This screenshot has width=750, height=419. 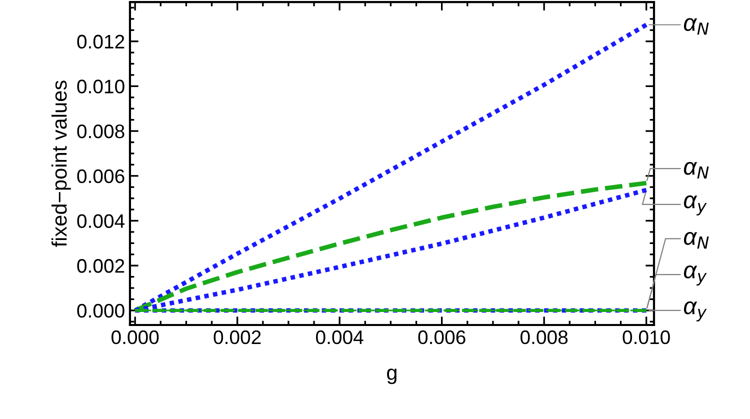 I want to click on y-tick-label: 0.008, so click(x=100, y=131).